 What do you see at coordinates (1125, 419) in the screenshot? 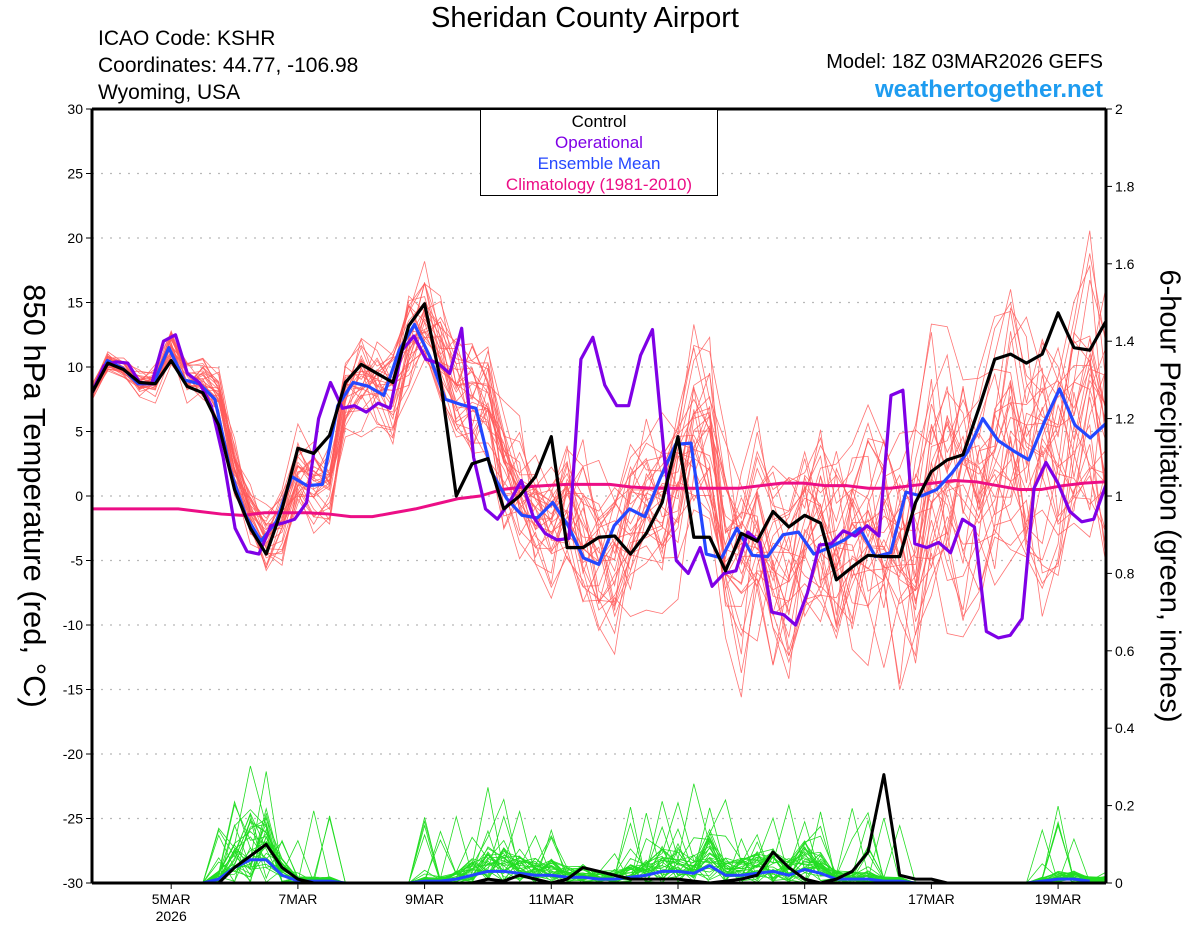
I see `y-tick-label-right: 1.2` at bounding box center [1125, 419].